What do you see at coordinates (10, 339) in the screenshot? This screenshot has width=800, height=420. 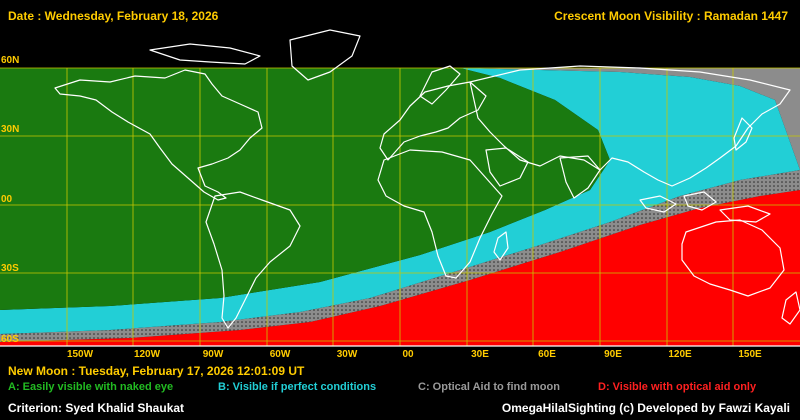 I see `lat-label-60s: 60S` at bounding box center [10, 339].